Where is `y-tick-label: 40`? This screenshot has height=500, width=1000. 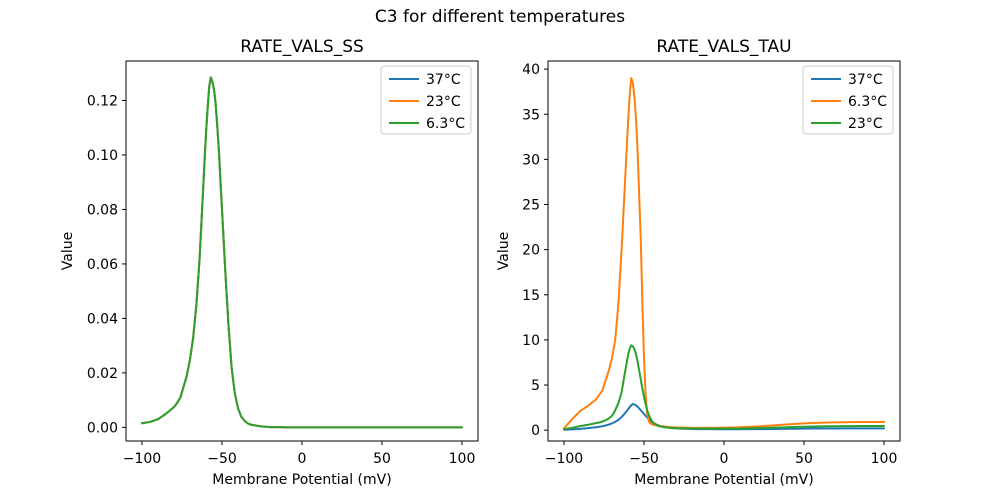 y-tick-label: 40 is located at coordinates (531, 70).